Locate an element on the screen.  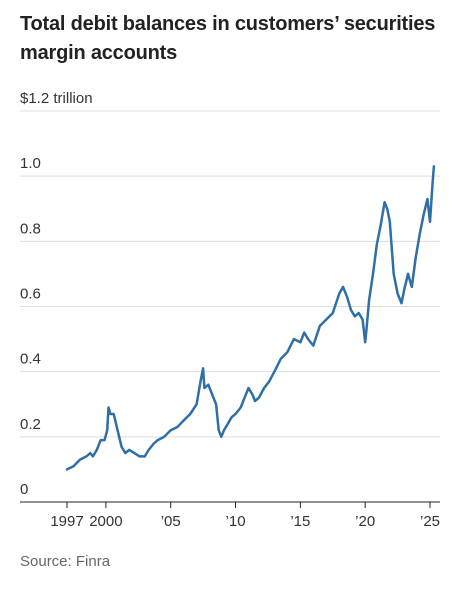
y-tick-label: 0.6 is located at coordinates (30, 294).